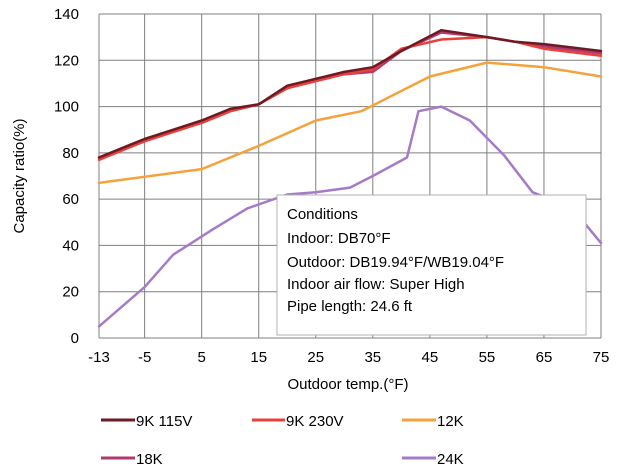 The image size is (619, 470). Describe the element at coordinates (282, 440) in the screenshot. I see `legend: 9K 115V 9K 230V 12K 18K 24K` at that location.